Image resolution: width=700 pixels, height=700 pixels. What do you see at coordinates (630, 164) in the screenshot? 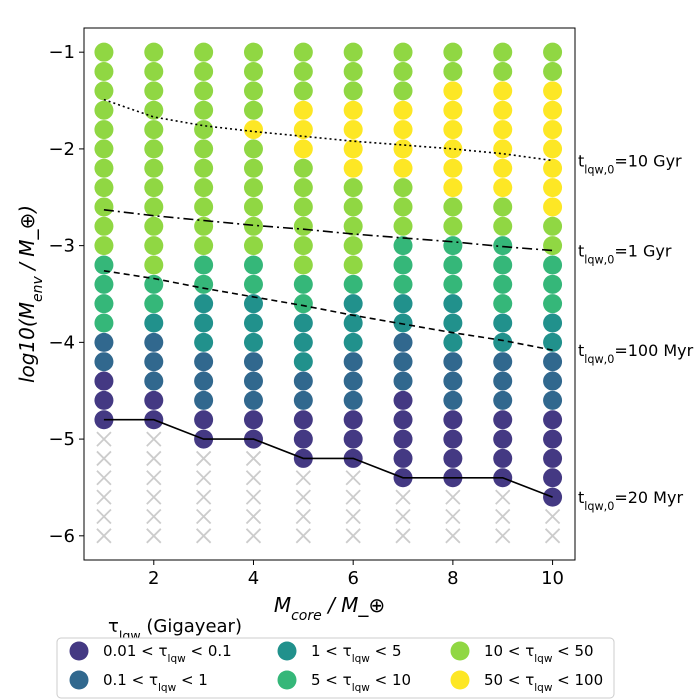
I see `line-label: tlqw,0=10 Gyr` at bounding box center [630, 164].